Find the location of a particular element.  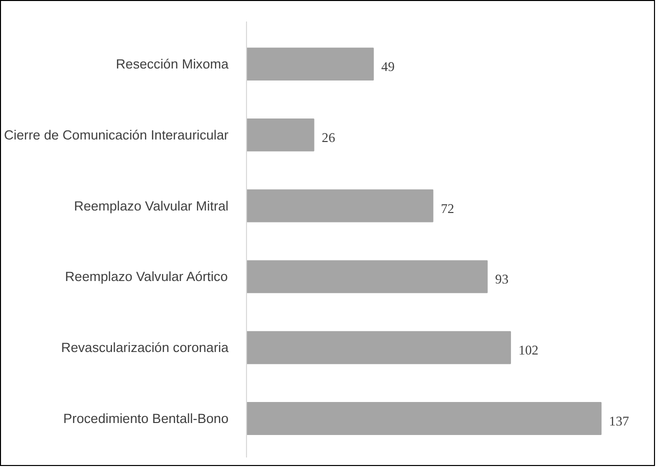

y-tick-label: Cierre de Comunicación Interauricular is located at coordinates (117, 134).